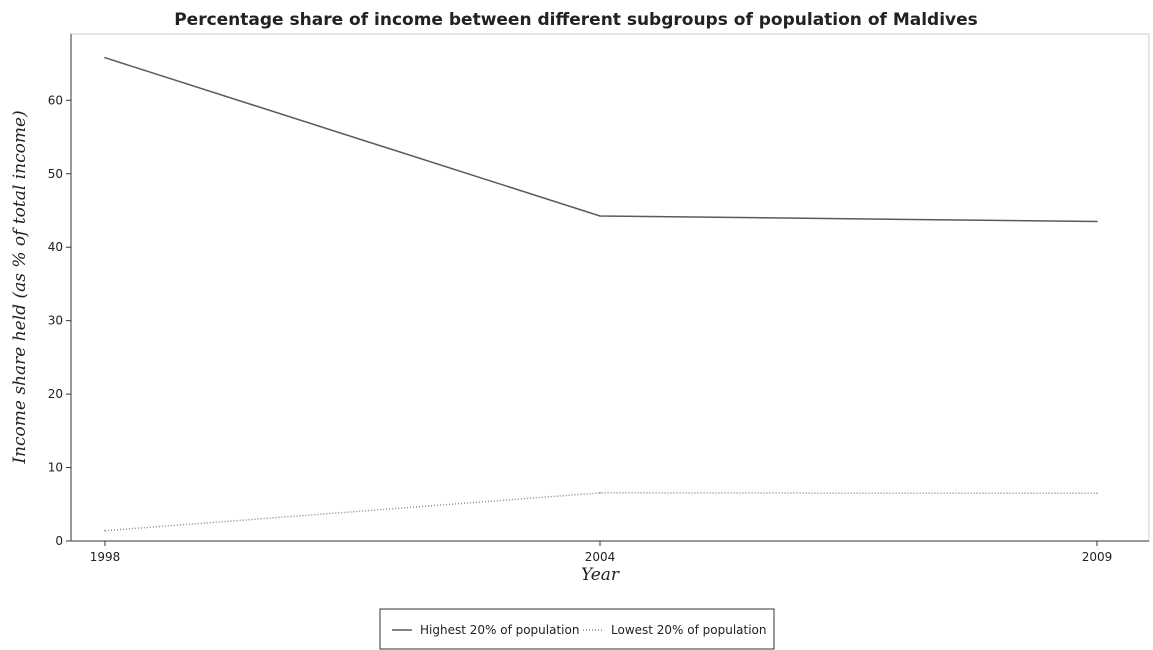 The width and height of the screenshot is (1153, 650). Describe the element at coordinates (55, 100) in the screenshot. I see `y-tick-label: 60` at that location.